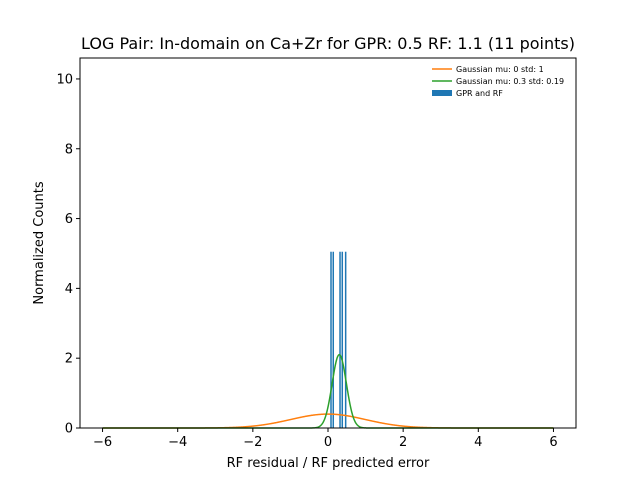  Describe the element at coordinates (64, 79) in the screenshot. I see `y-tick-label-5: 10` at that location.